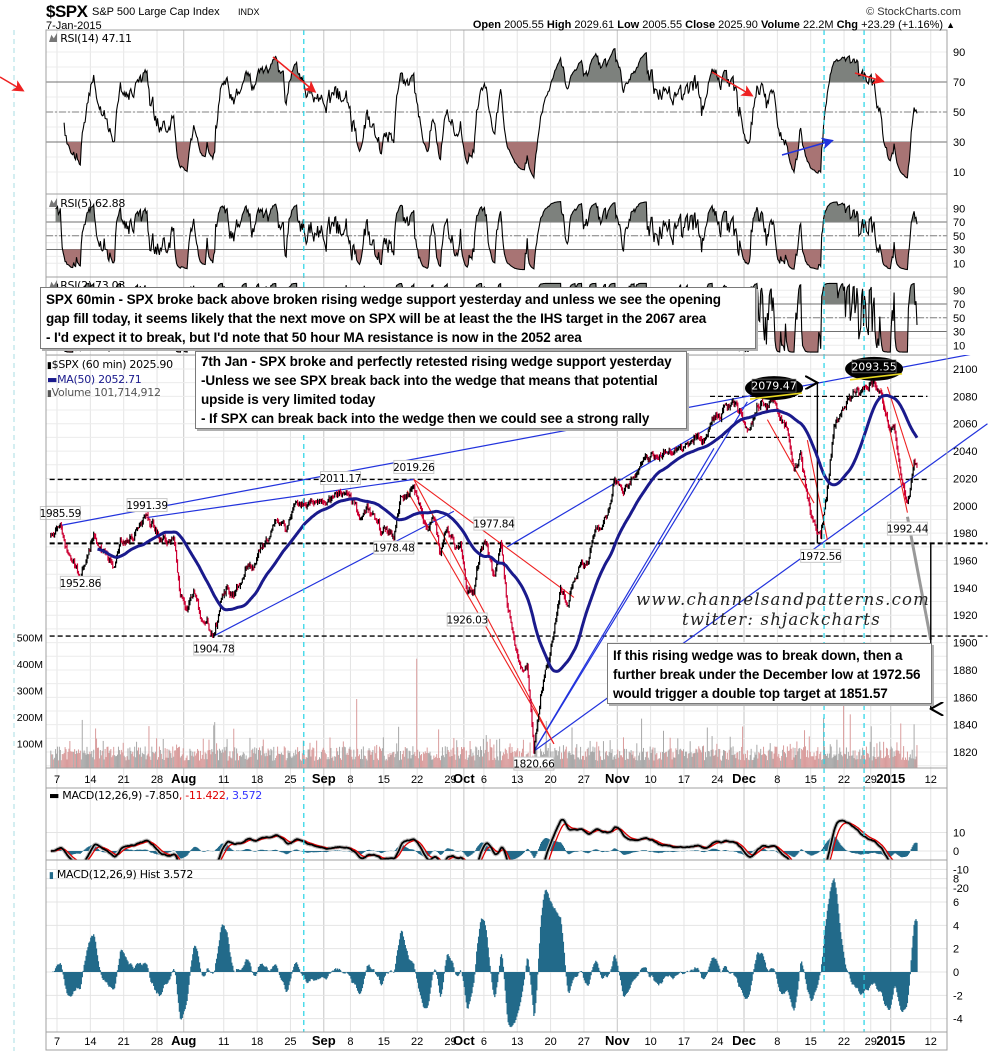 This screenshot has width=990, height=1051. What do you see at coordinates (517, 780) in the screenshot?
I see `x-tick-label: 13` at bounding box center [517, 780].